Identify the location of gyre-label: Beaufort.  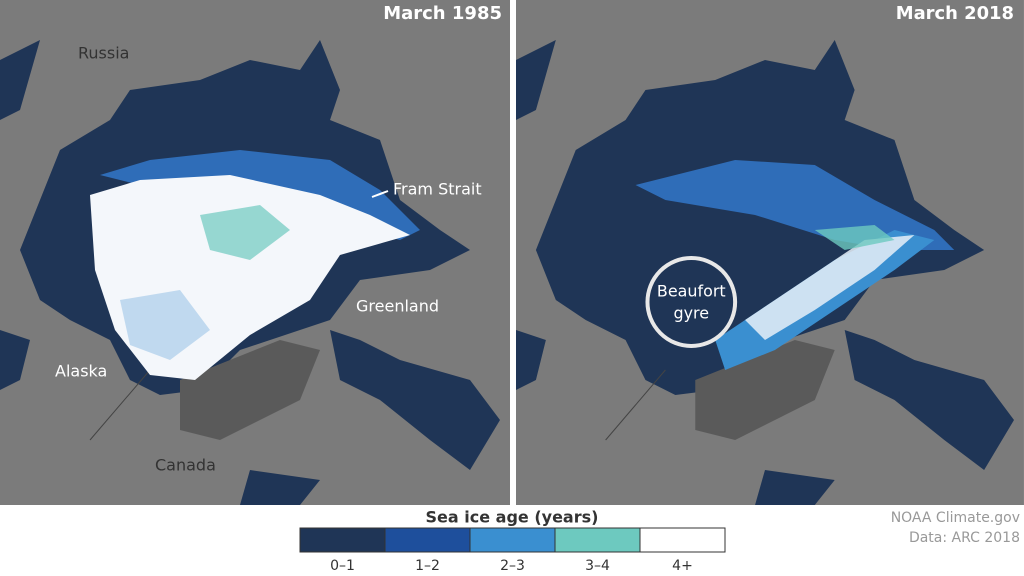
(691, 290).